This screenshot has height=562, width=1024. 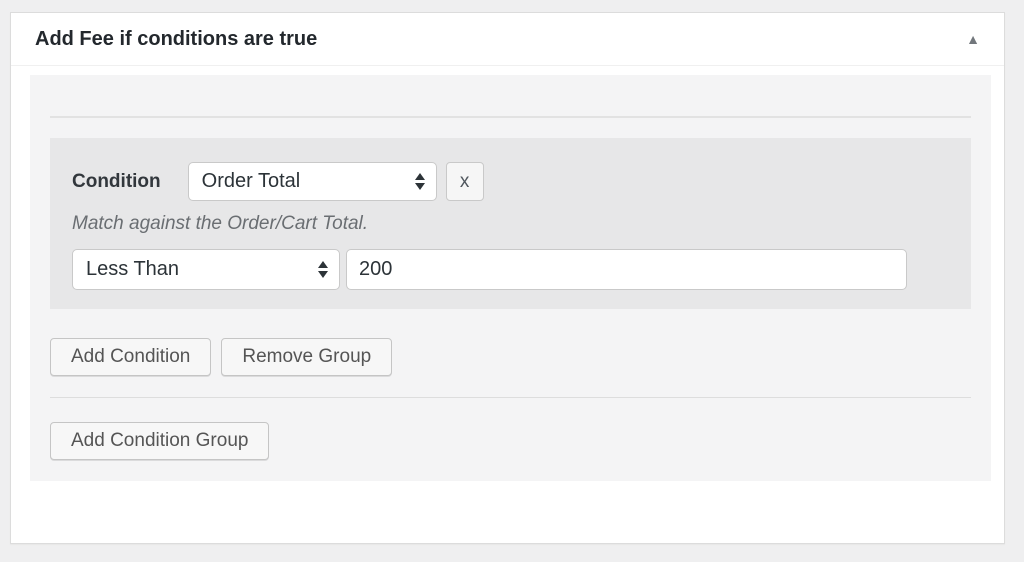 I want to click on add-condition-button: Add Condition, so click(x=131, y=357).